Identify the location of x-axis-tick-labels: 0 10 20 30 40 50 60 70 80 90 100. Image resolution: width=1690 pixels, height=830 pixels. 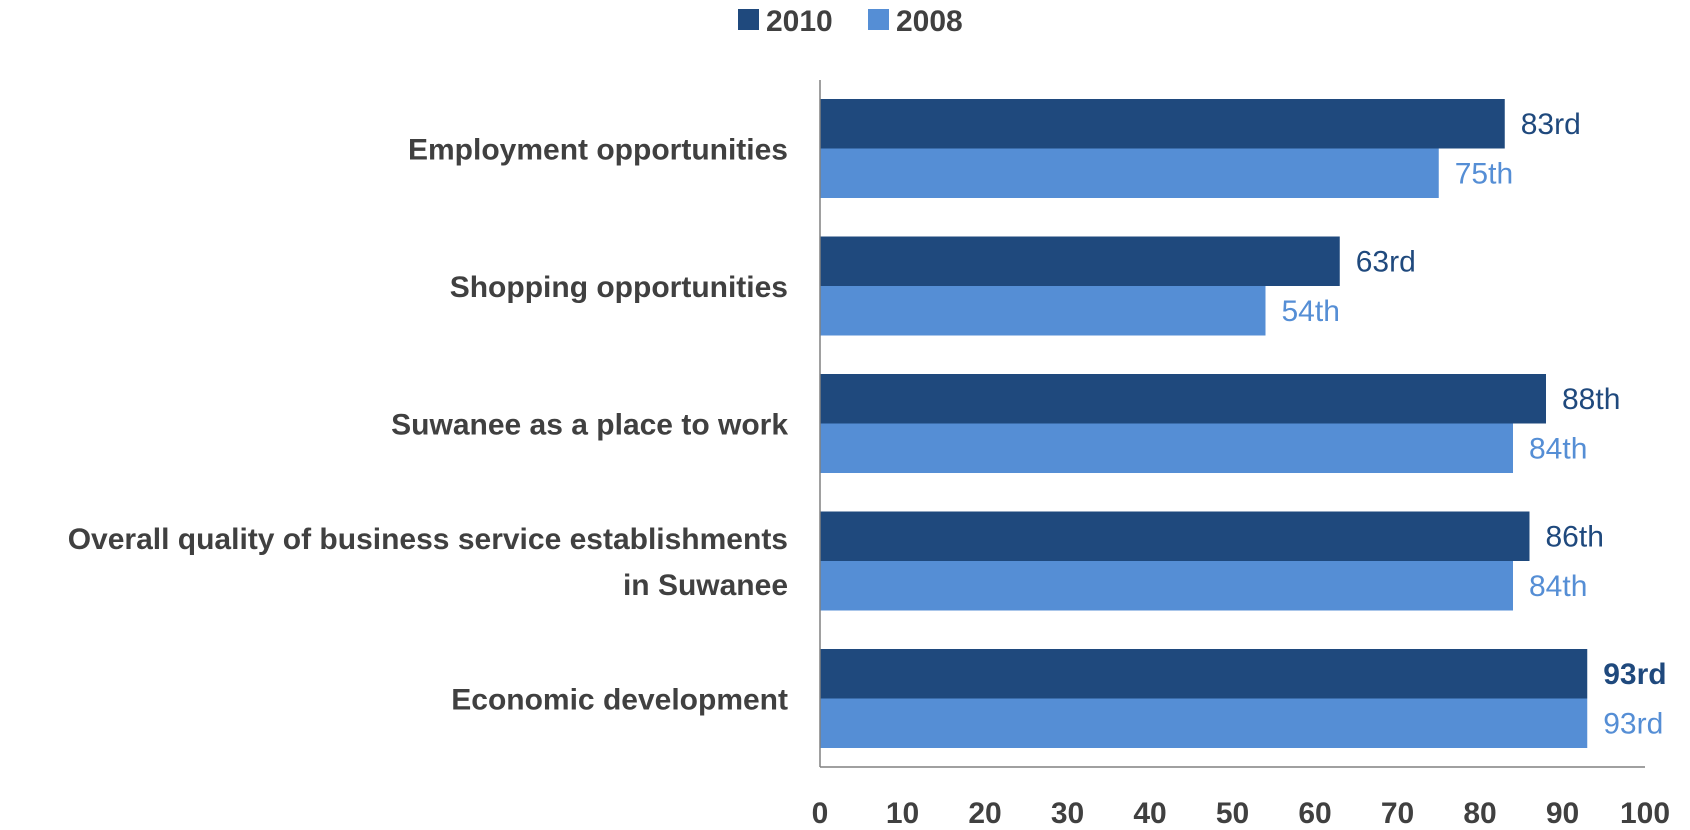
(1241, 813).